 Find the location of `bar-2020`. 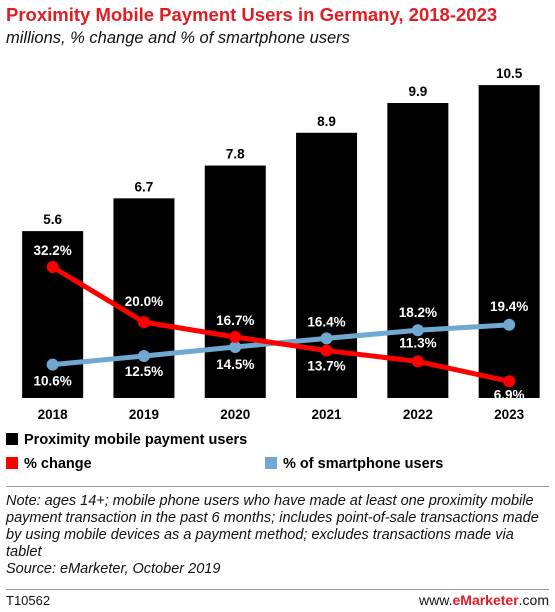

bar-2020 is located at coordinates (235, 281).